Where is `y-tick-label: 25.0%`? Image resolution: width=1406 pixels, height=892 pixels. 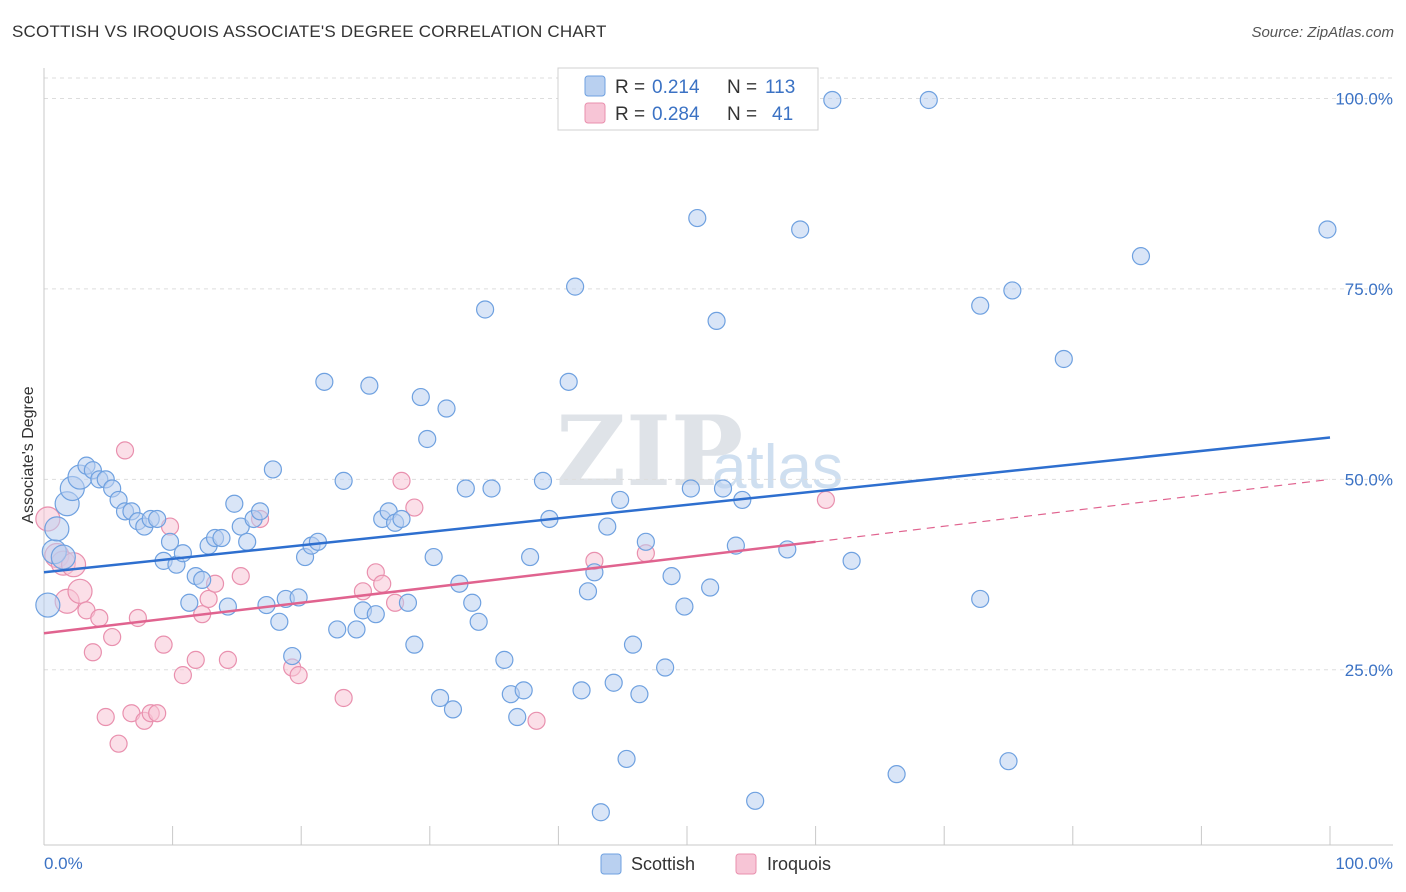
y-tick-label: 25.0% is located at coordinates (1369, 670).